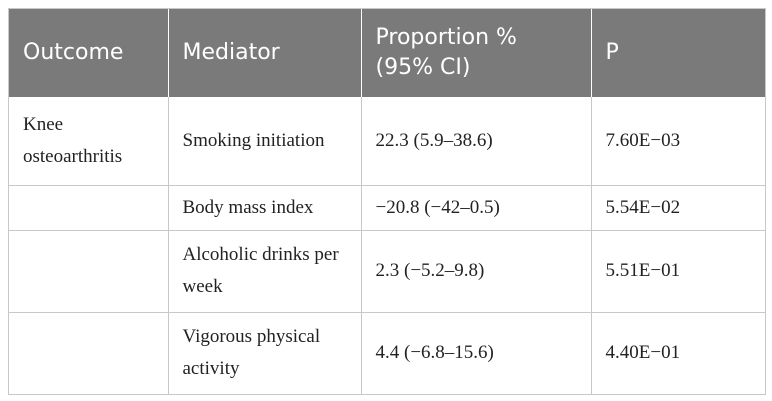 Image resolution: width=772 pixels, height=401 pixels. I want to click on cell-p: 5.51E−01, so click(678, 271).